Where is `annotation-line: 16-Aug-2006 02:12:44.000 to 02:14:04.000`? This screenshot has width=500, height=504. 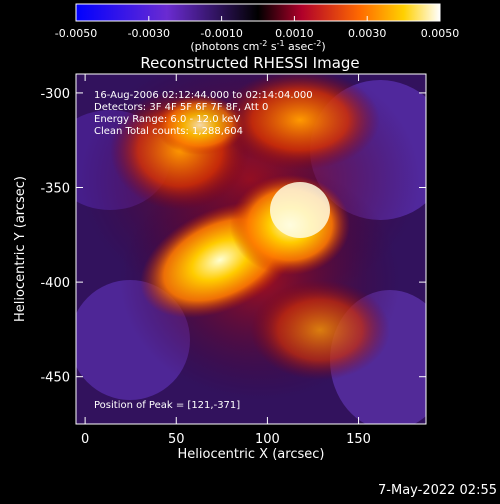
annotation-line: 16-Aug-2006 02:12:44.000 to 02:14:04.000 is located at coordinates (203, 95).